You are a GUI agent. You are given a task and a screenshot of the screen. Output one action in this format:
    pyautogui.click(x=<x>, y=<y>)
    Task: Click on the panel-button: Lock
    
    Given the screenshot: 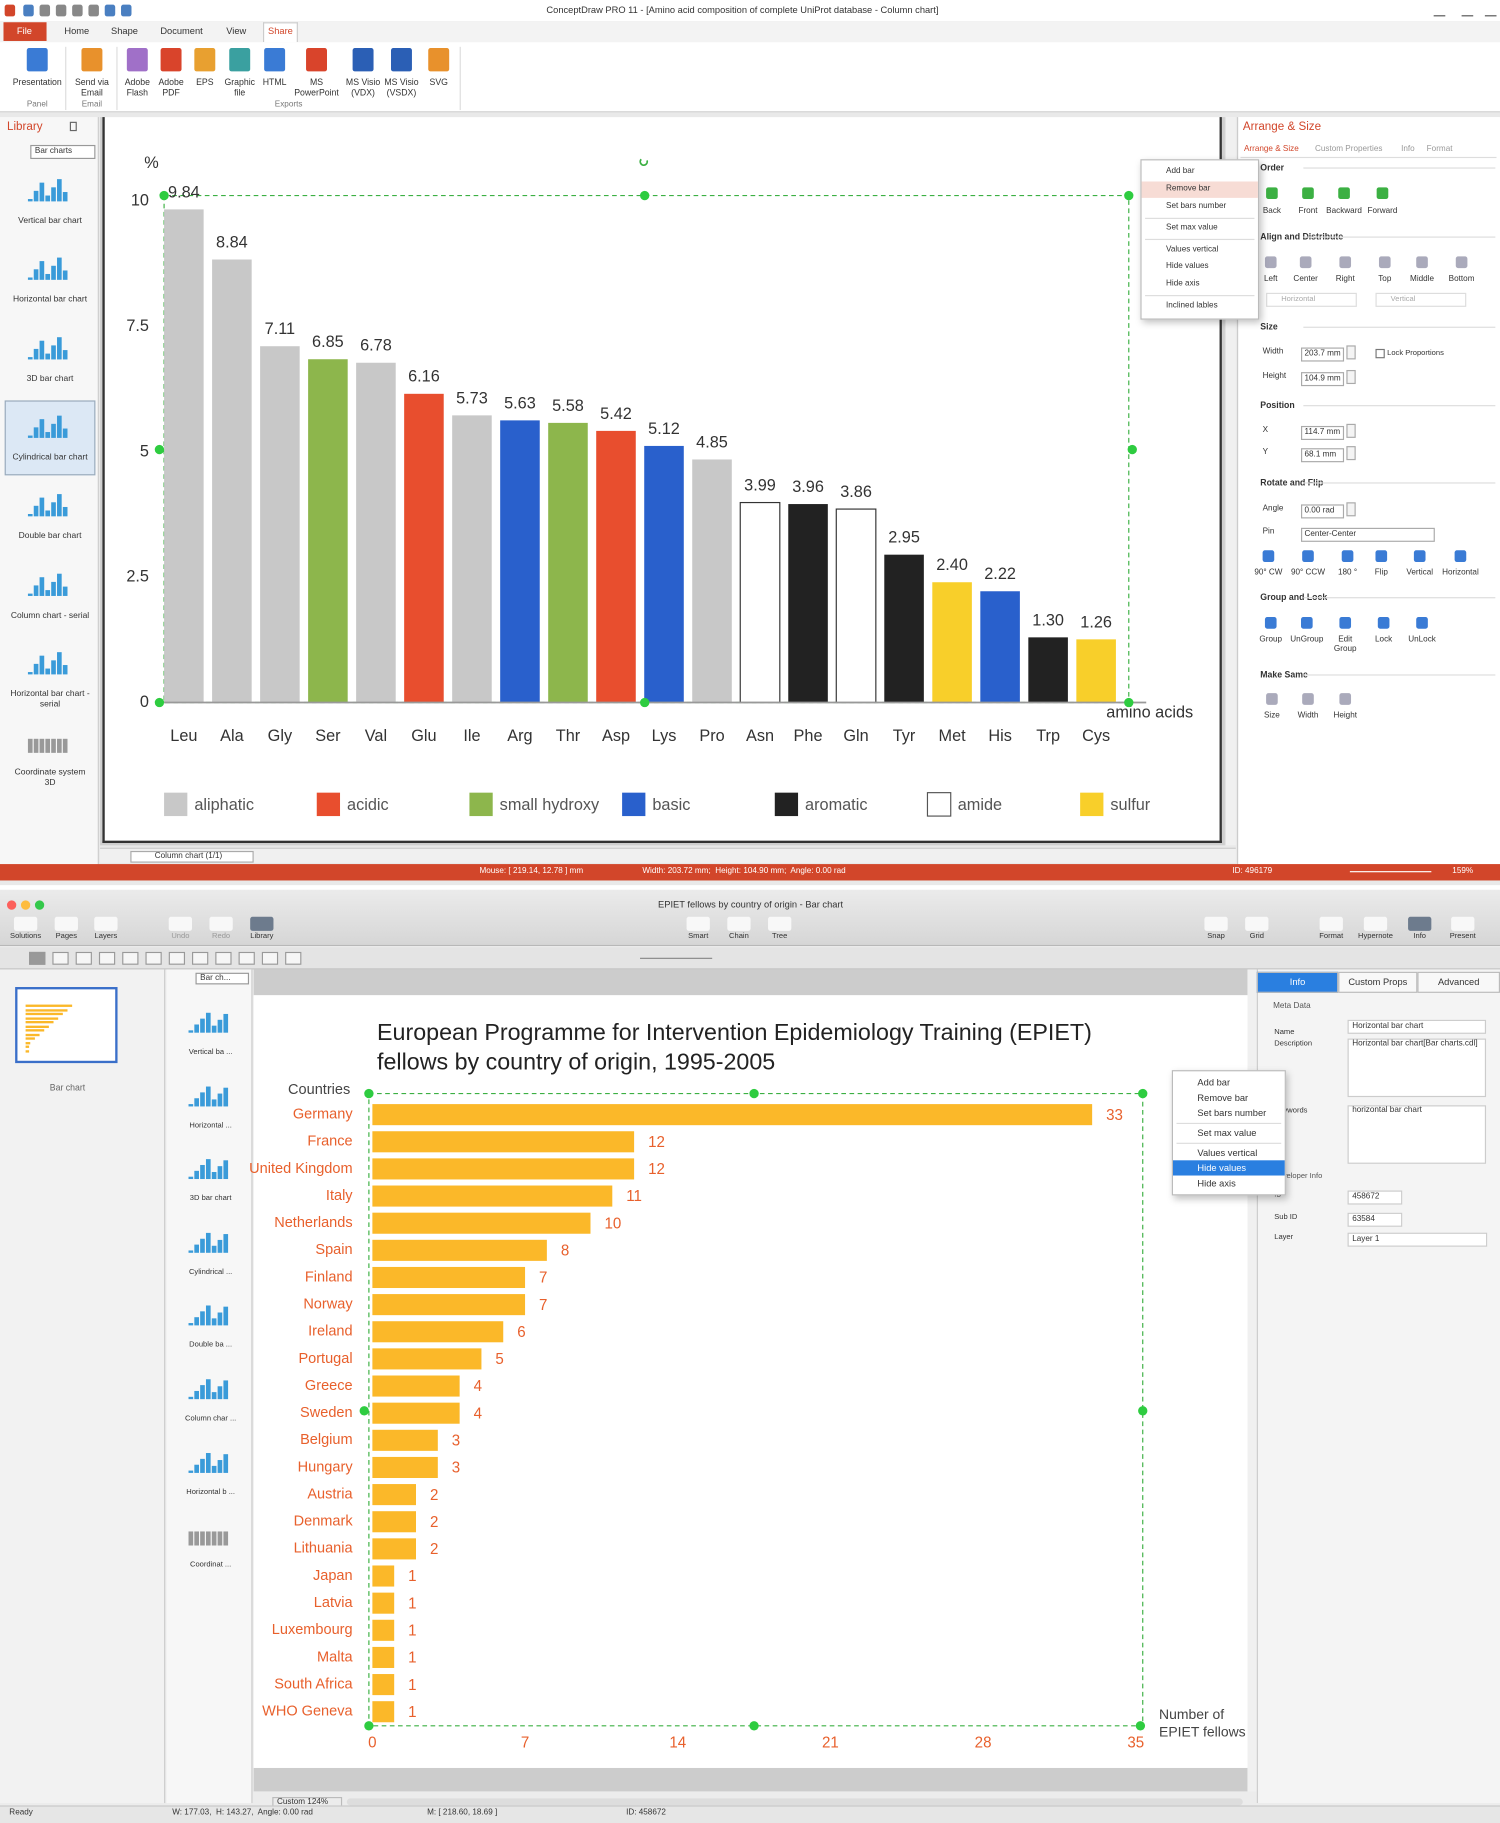 What is the action you would take?
    pyautogui.click(x=1384, y=639)
    